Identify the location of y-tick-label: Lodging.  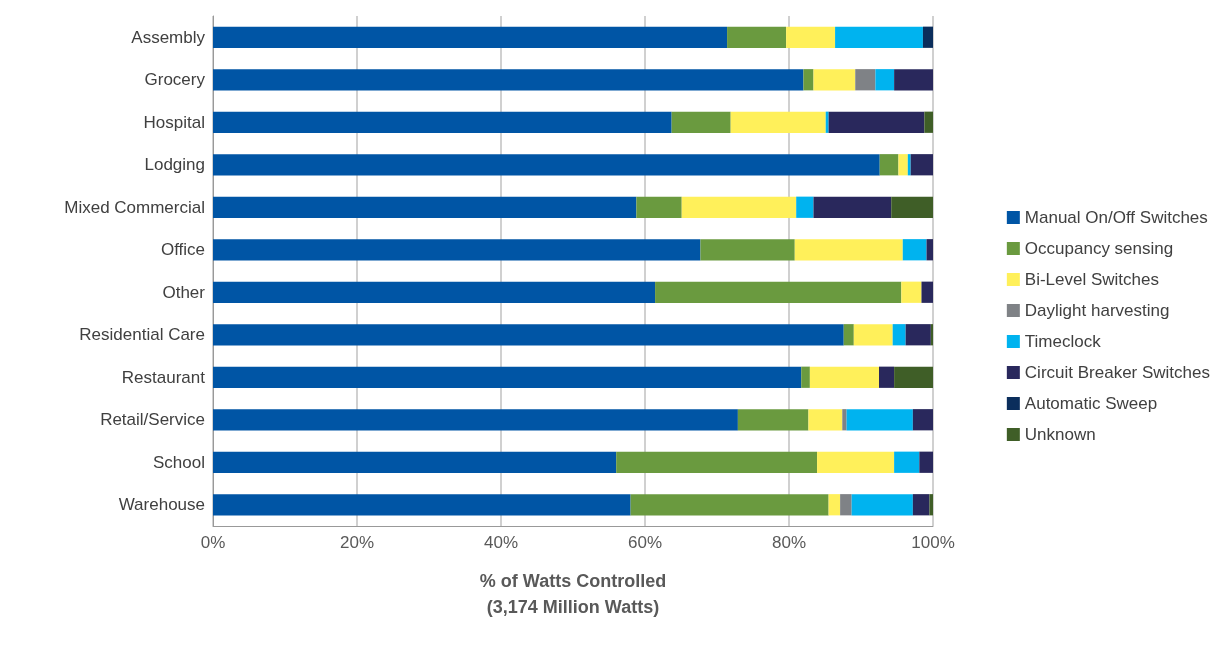
(174, 165).